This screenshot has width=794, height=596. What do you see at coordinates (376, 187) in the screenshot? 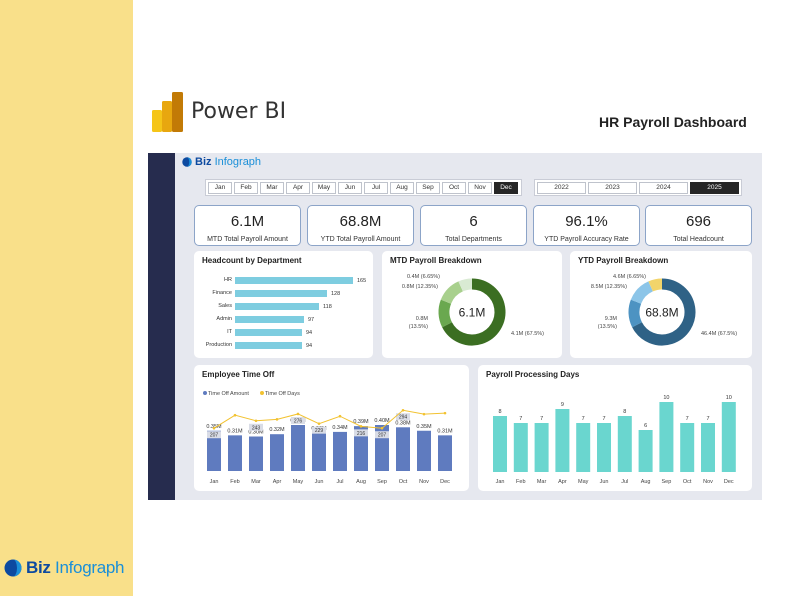
I see `month-option-jul: Jul` at bounding box center [376, 187].